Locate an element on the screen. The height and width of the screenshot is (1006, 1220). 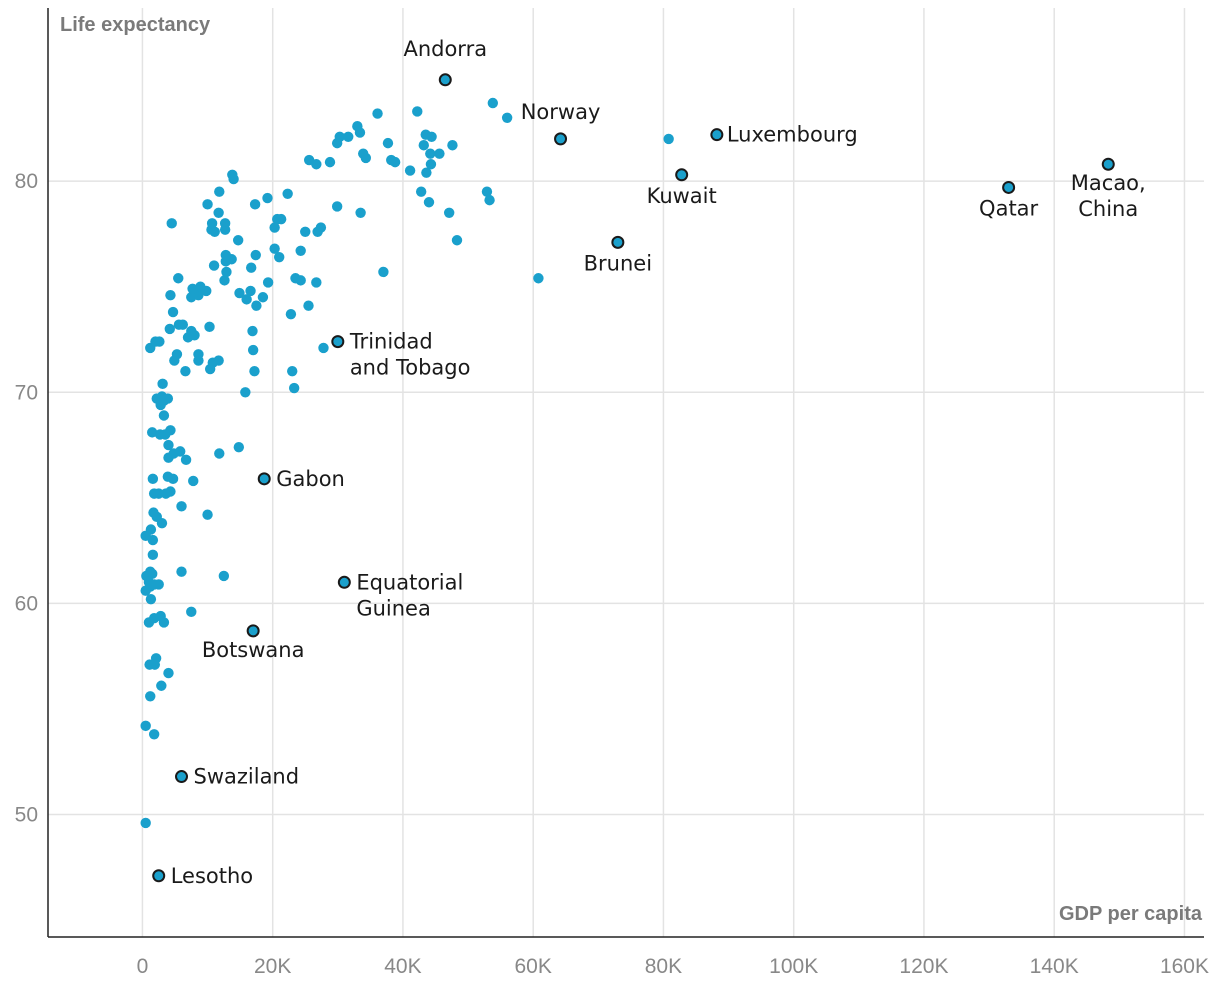
country-label-equatorial-guinea: Equatorial is located at coordinates (409, 582).